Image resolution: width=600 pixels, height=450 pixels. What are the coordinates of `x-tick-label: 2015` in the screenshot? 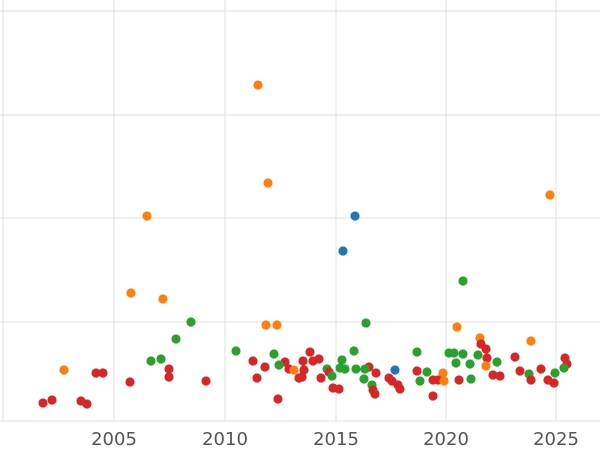 It's located at (336, 439).